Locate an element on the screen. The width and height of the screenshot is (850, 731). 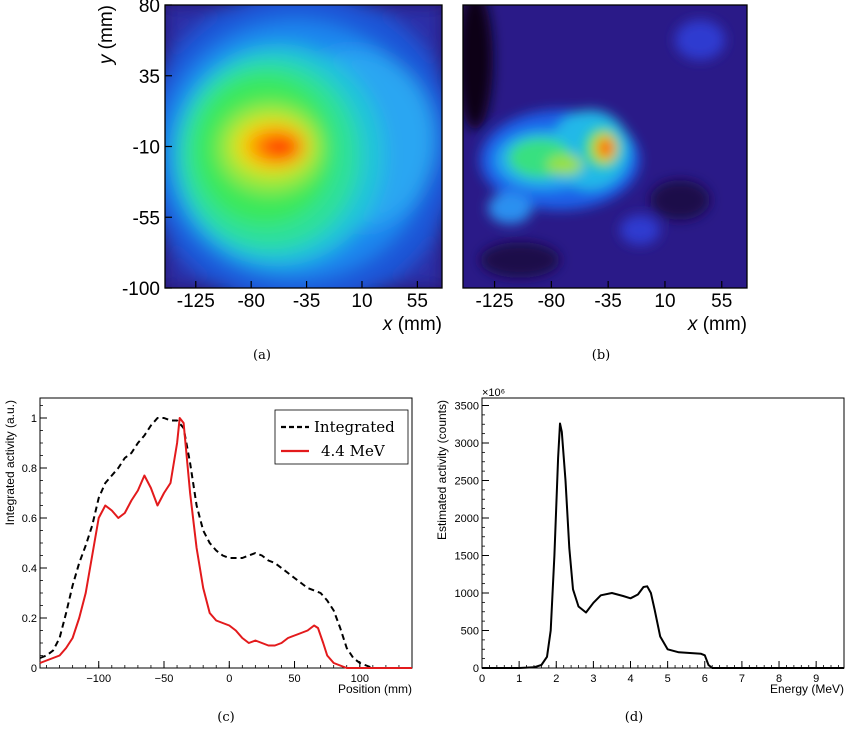
d-x-tick-label: 4 is located at coordinates (630, 679).